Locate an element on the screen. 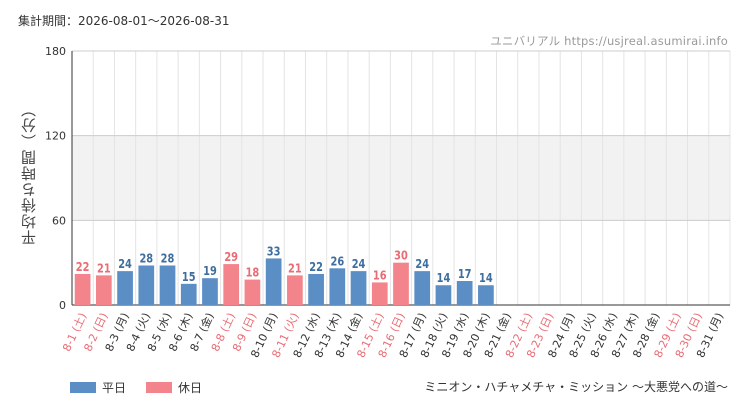  bar-value-label: 15 is located at coordinates (189, 277).